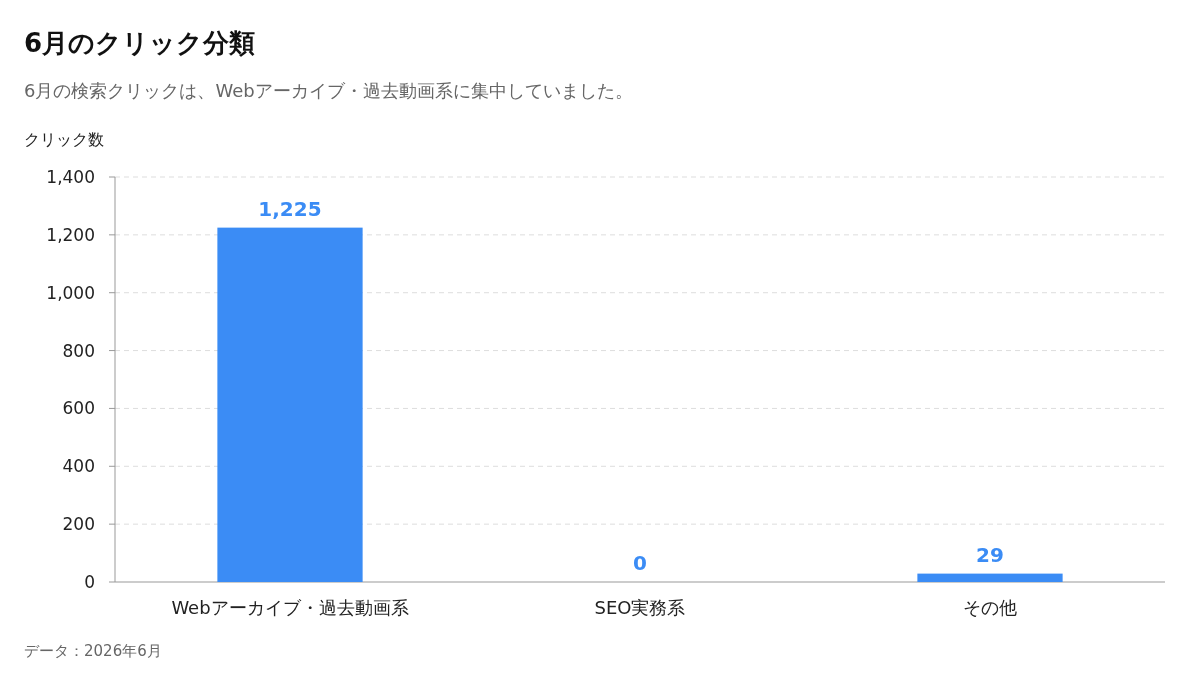 The height and width of the screenshot is (675, 1200). I want to click on y-tick-label: 0, so click(89, 582).